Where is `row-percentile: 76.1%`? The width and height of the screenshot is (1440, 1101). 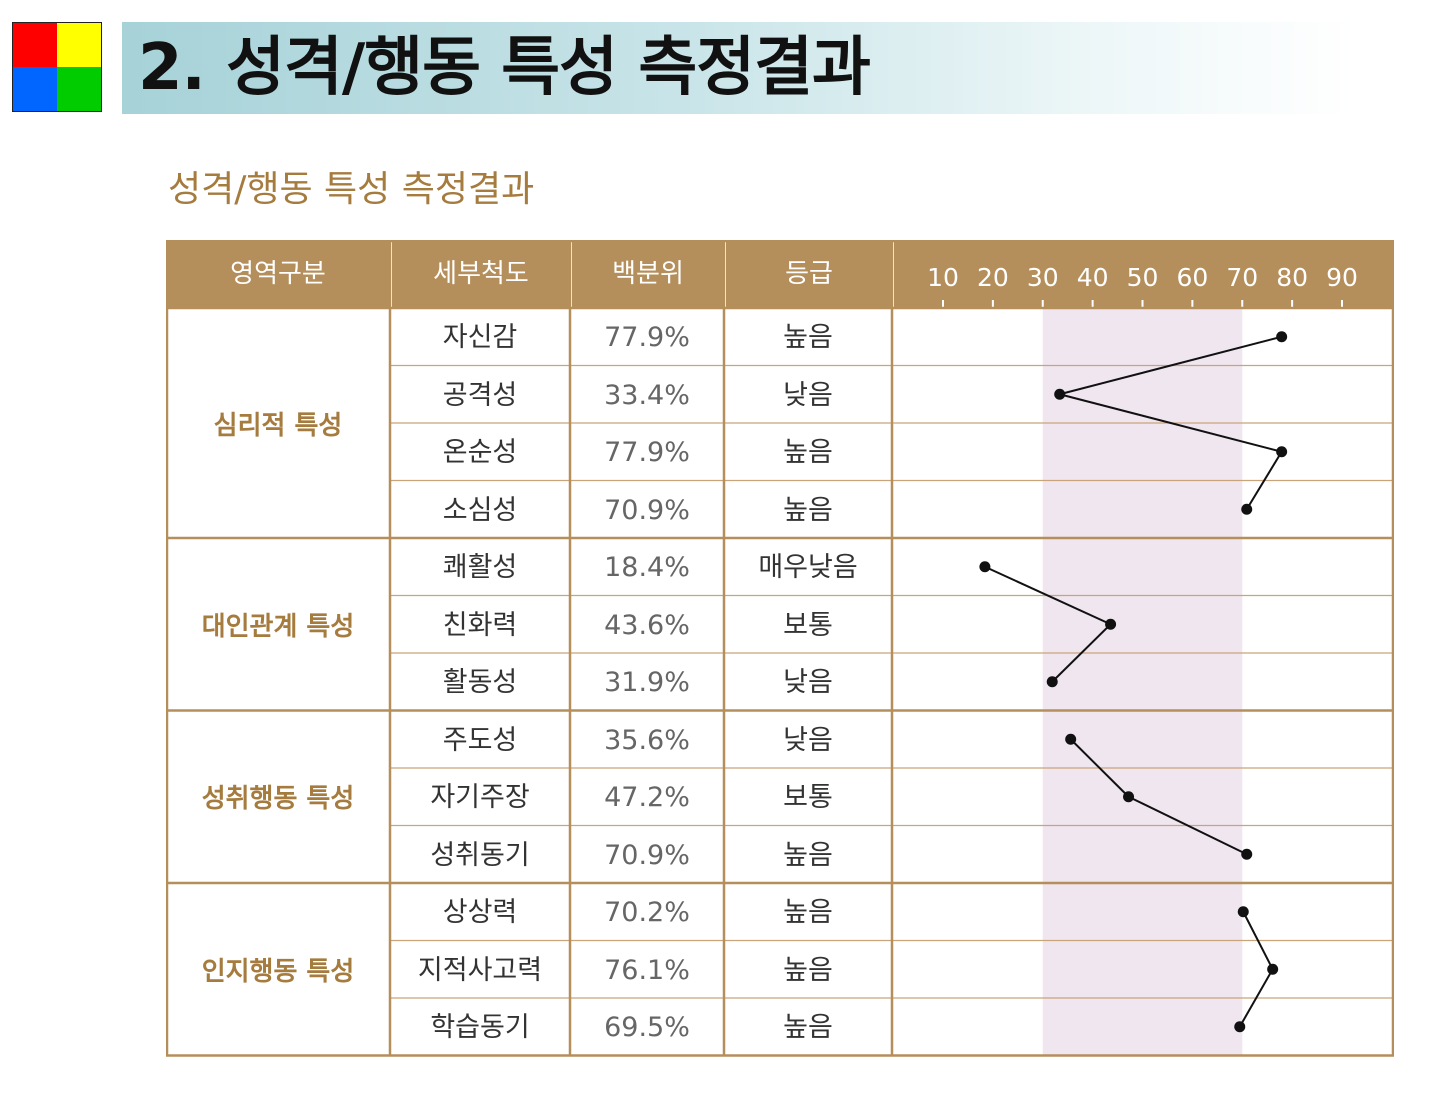
row-percentile: 76.1% is located at coordinates (647, 970).